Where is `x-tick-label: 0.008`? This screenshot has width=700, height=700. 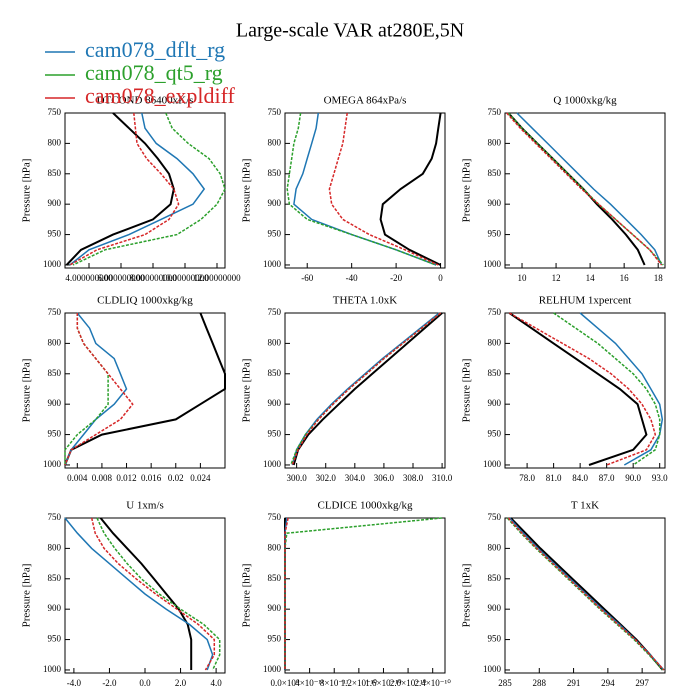 x-tick-label: 0.008 is located at coordinates (102, 478).